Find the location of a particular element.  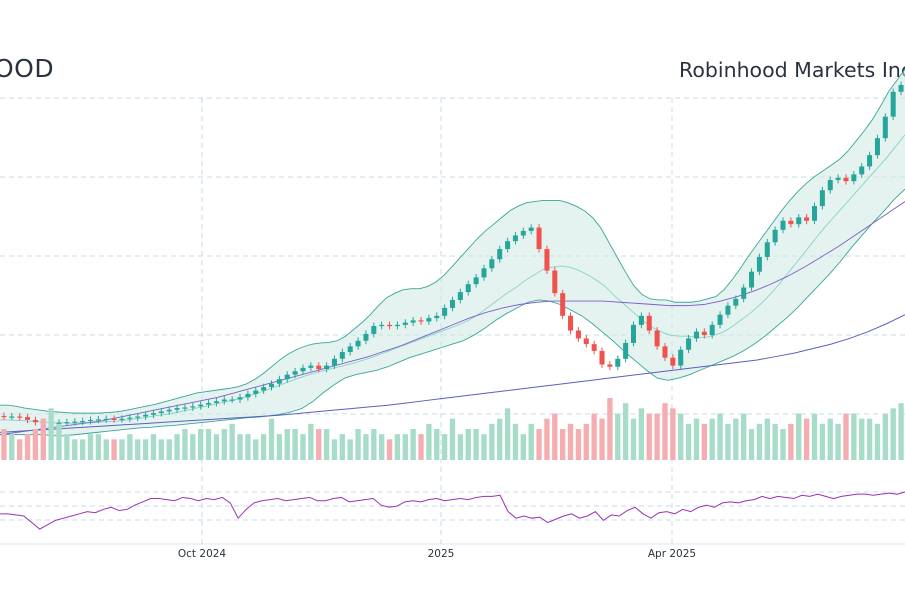

volume-bars is located at coordinates (452, 429).